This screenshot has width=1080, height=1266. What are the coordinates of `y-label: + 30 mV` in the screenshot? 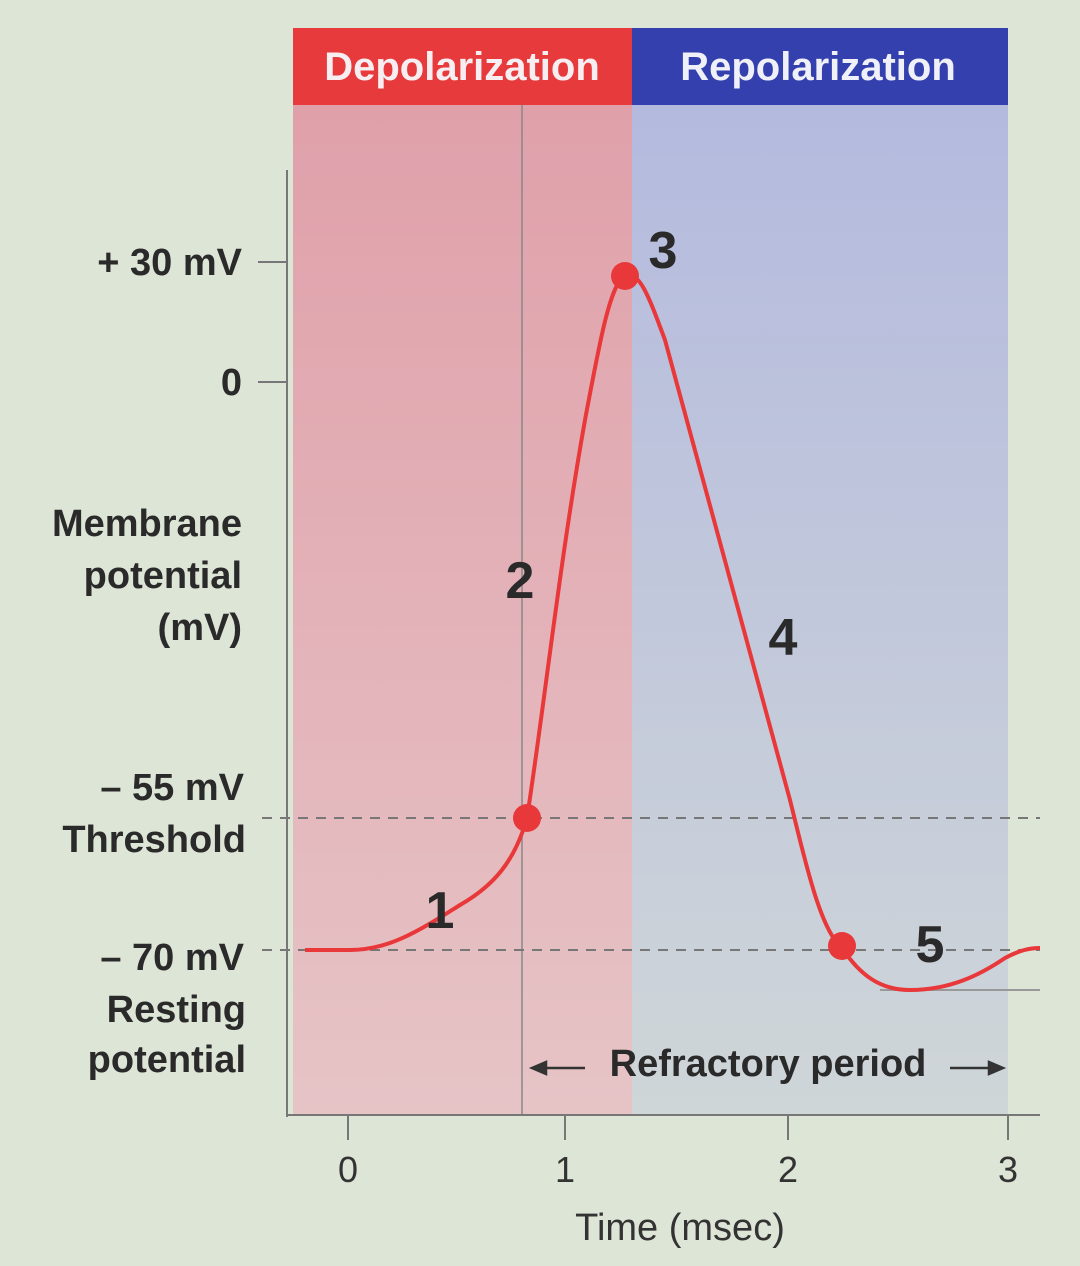 It's located at (169, 263).